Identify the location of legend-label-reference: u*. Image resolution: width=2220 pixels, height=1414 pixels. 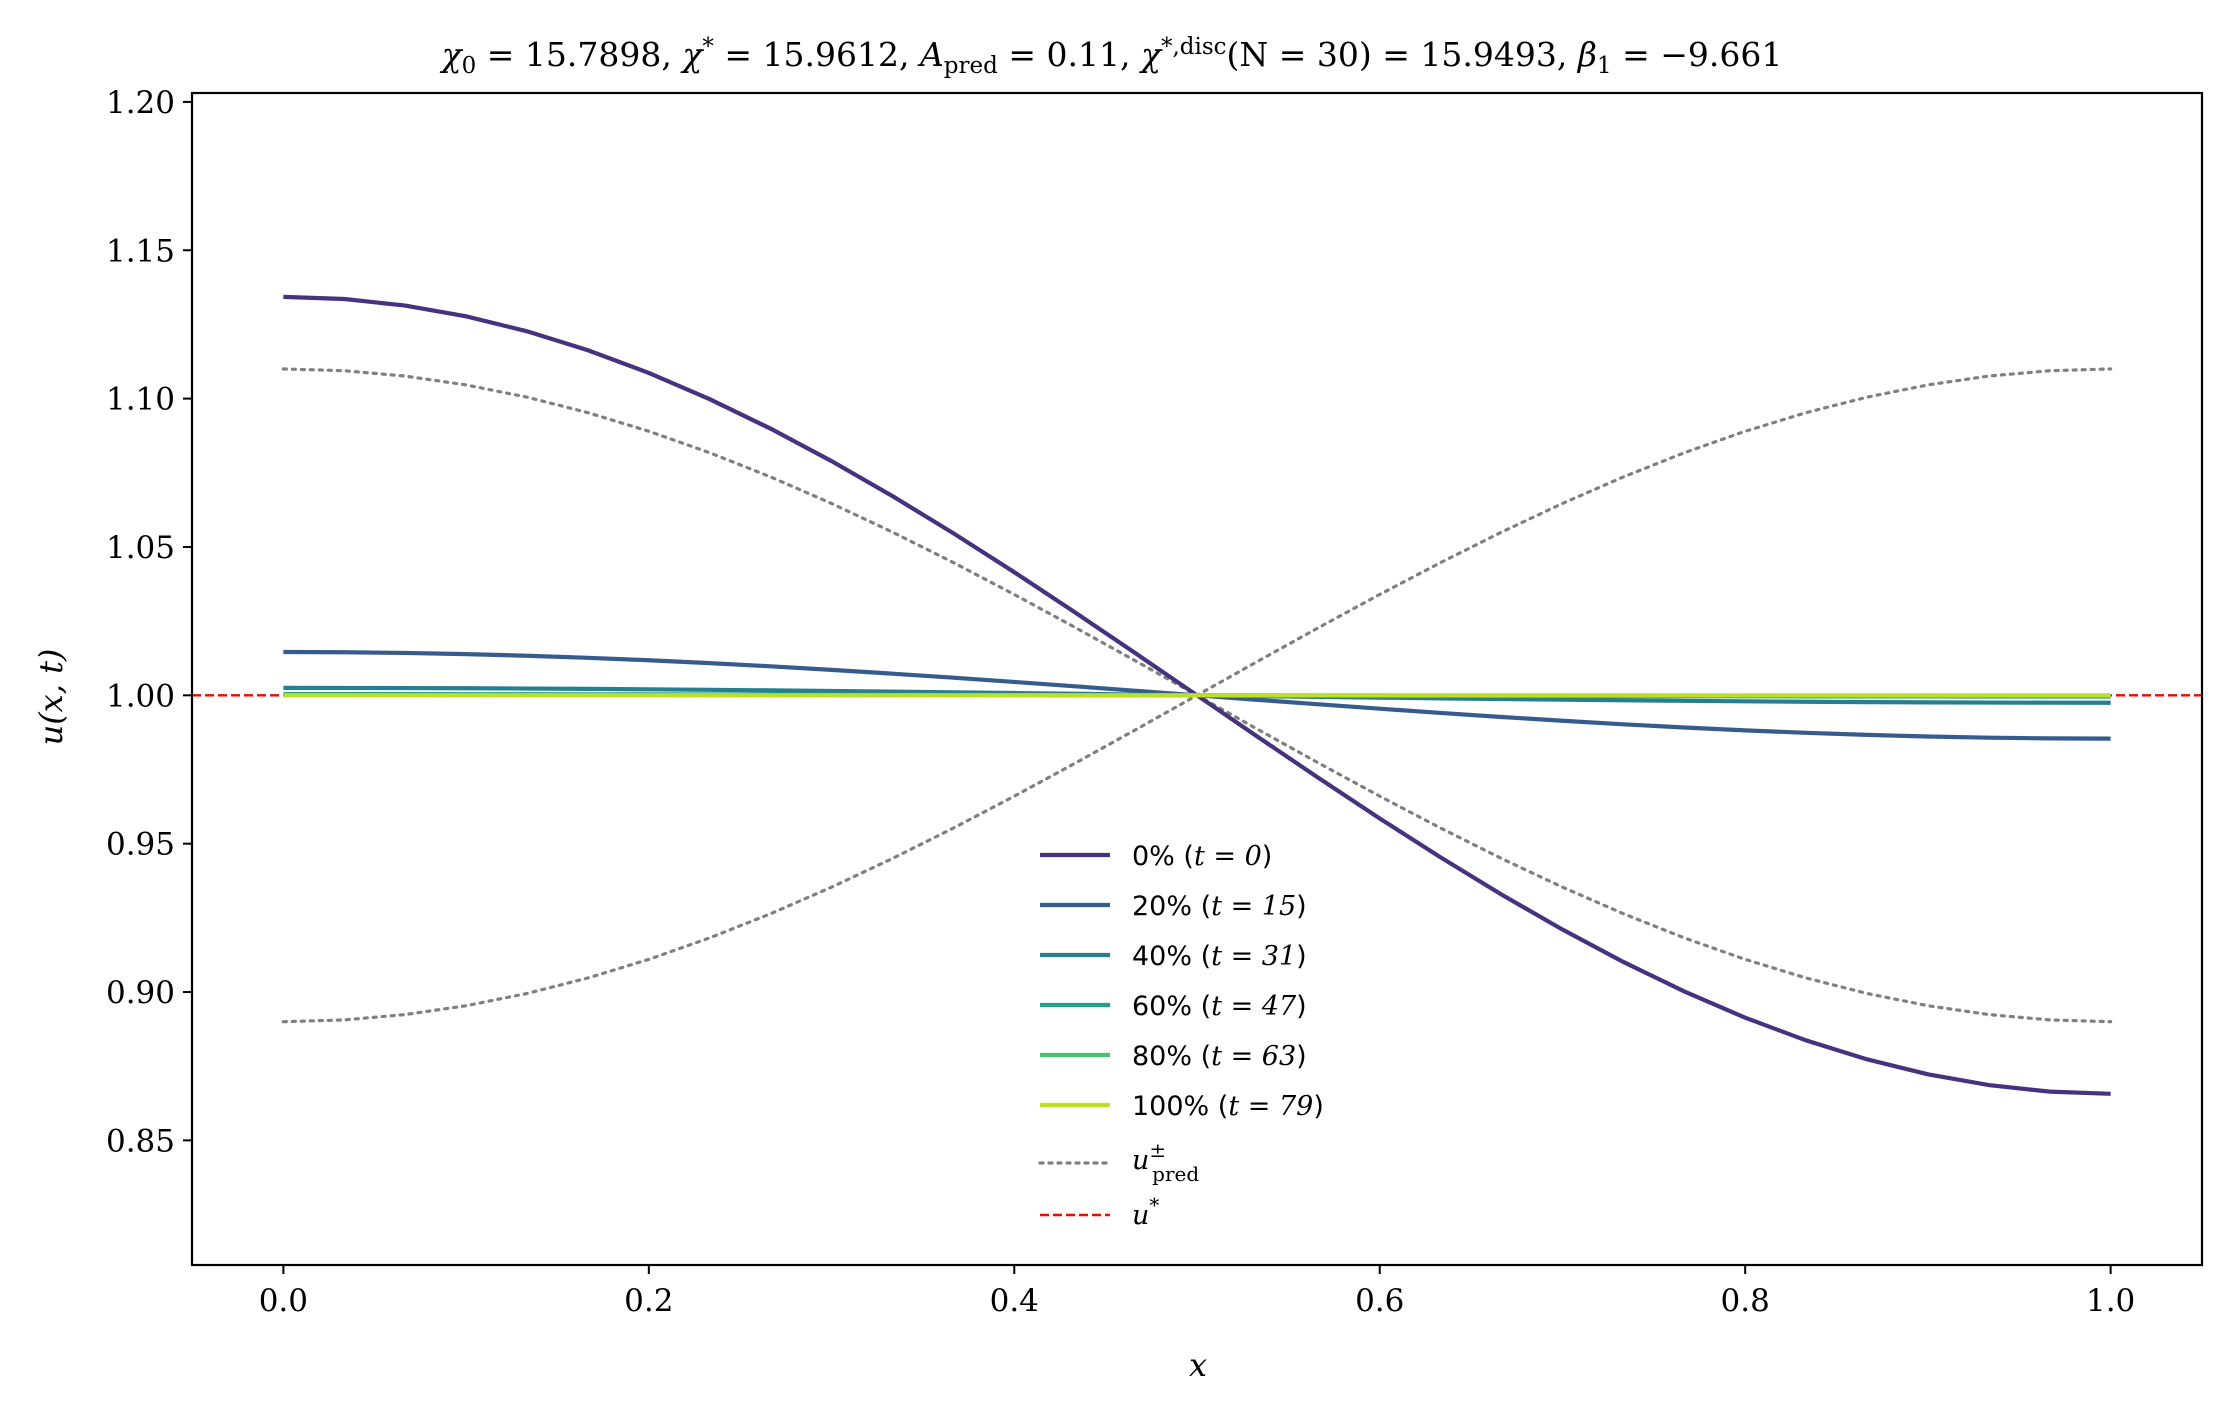
(1145, 1212).